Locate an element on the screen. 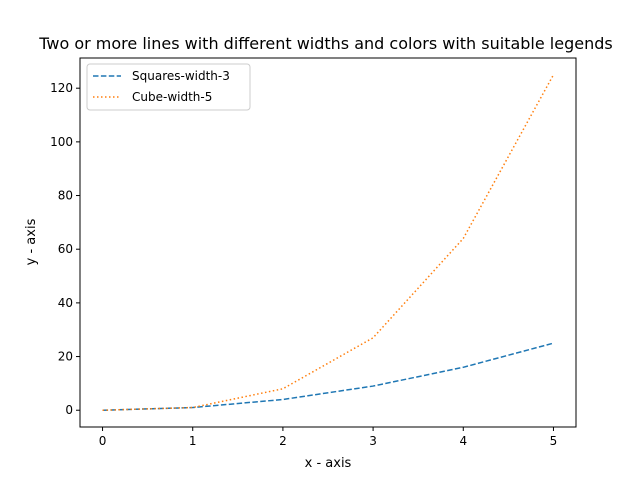 This screenshot has height=480, width=640. y-tick-label: 60 is located at coordinates (65, 249).